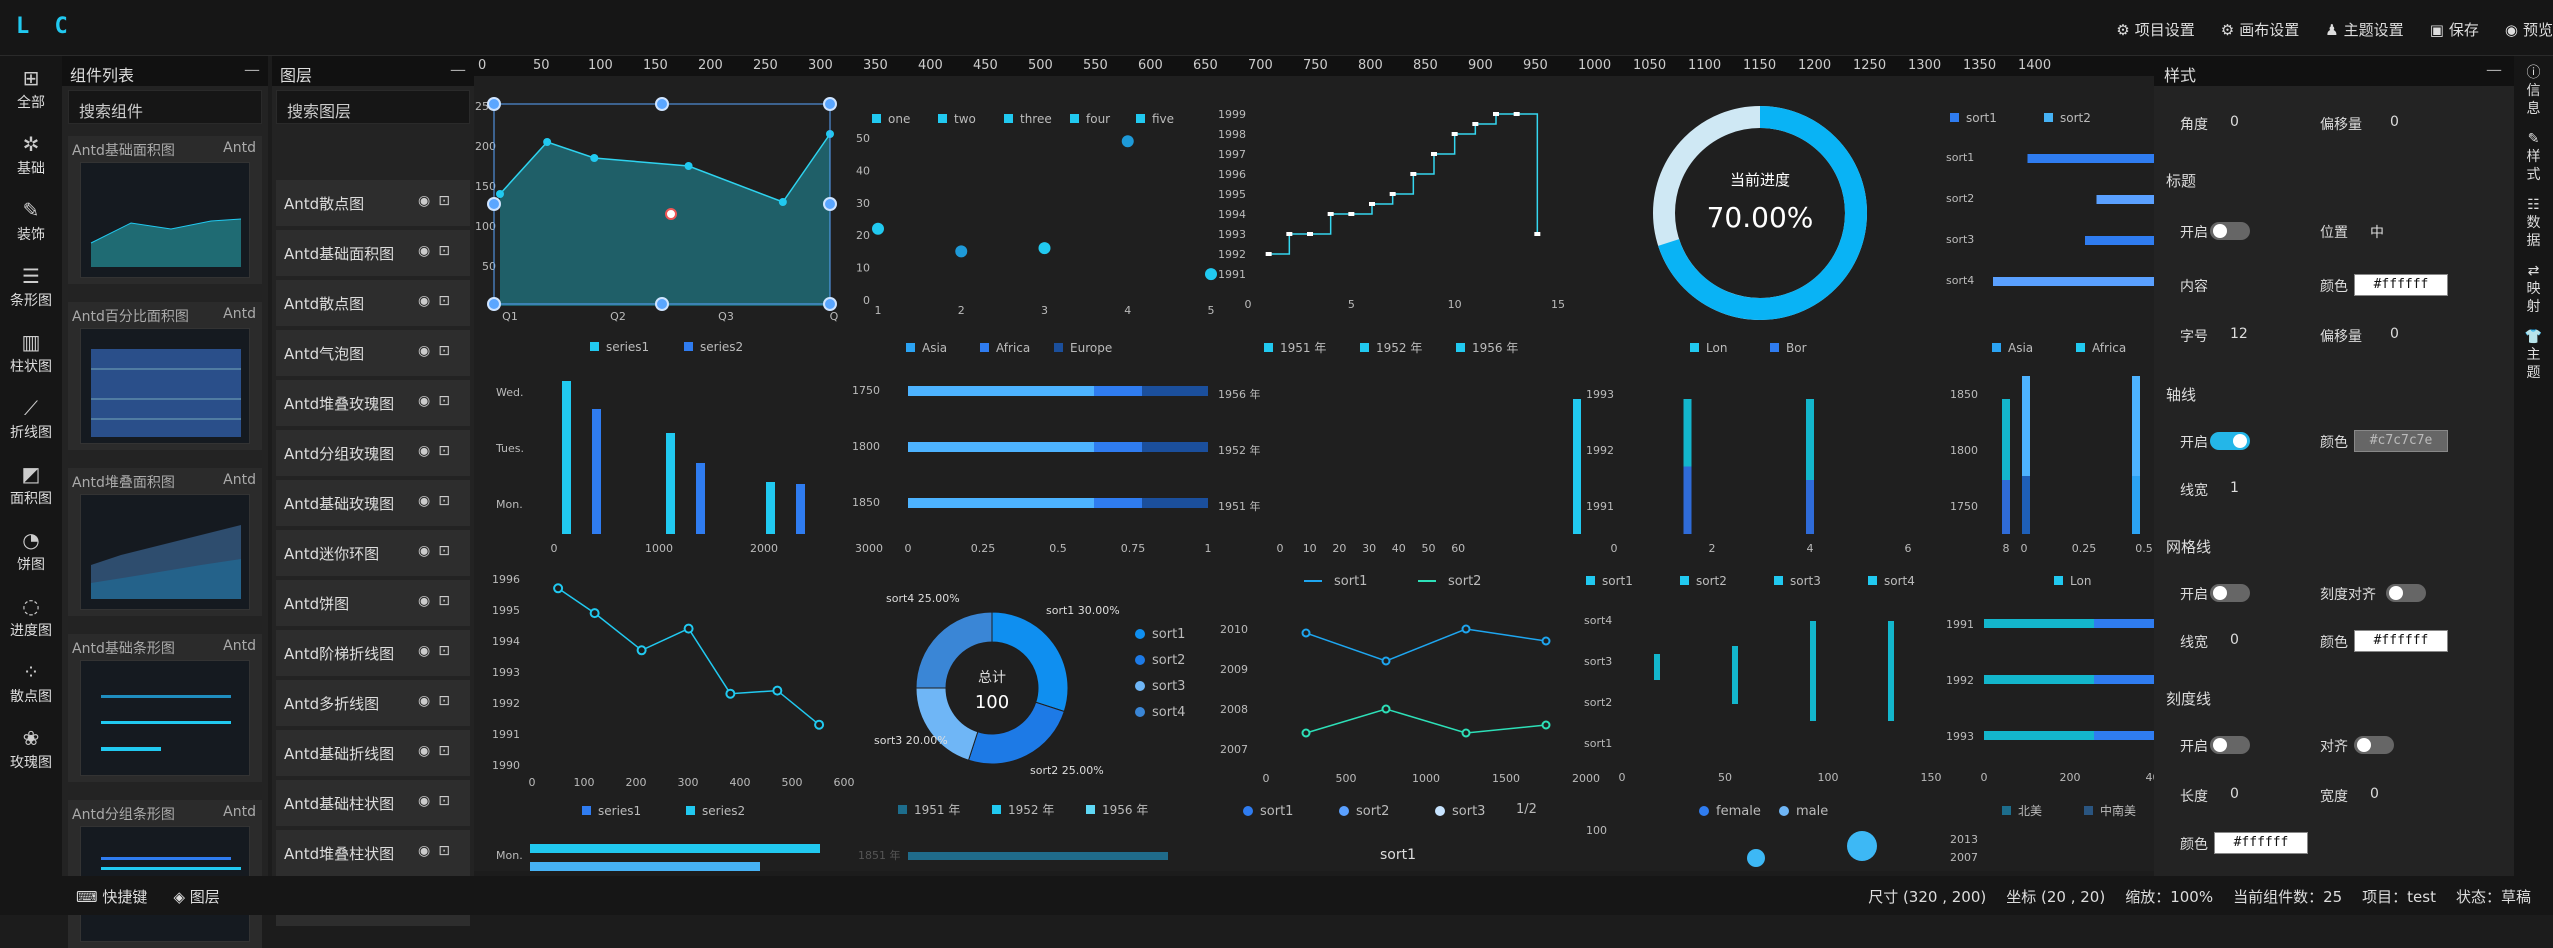 The image size is (2553, 948). I want to click on top-action-3: ▣ 保存, so click(2454, 29).